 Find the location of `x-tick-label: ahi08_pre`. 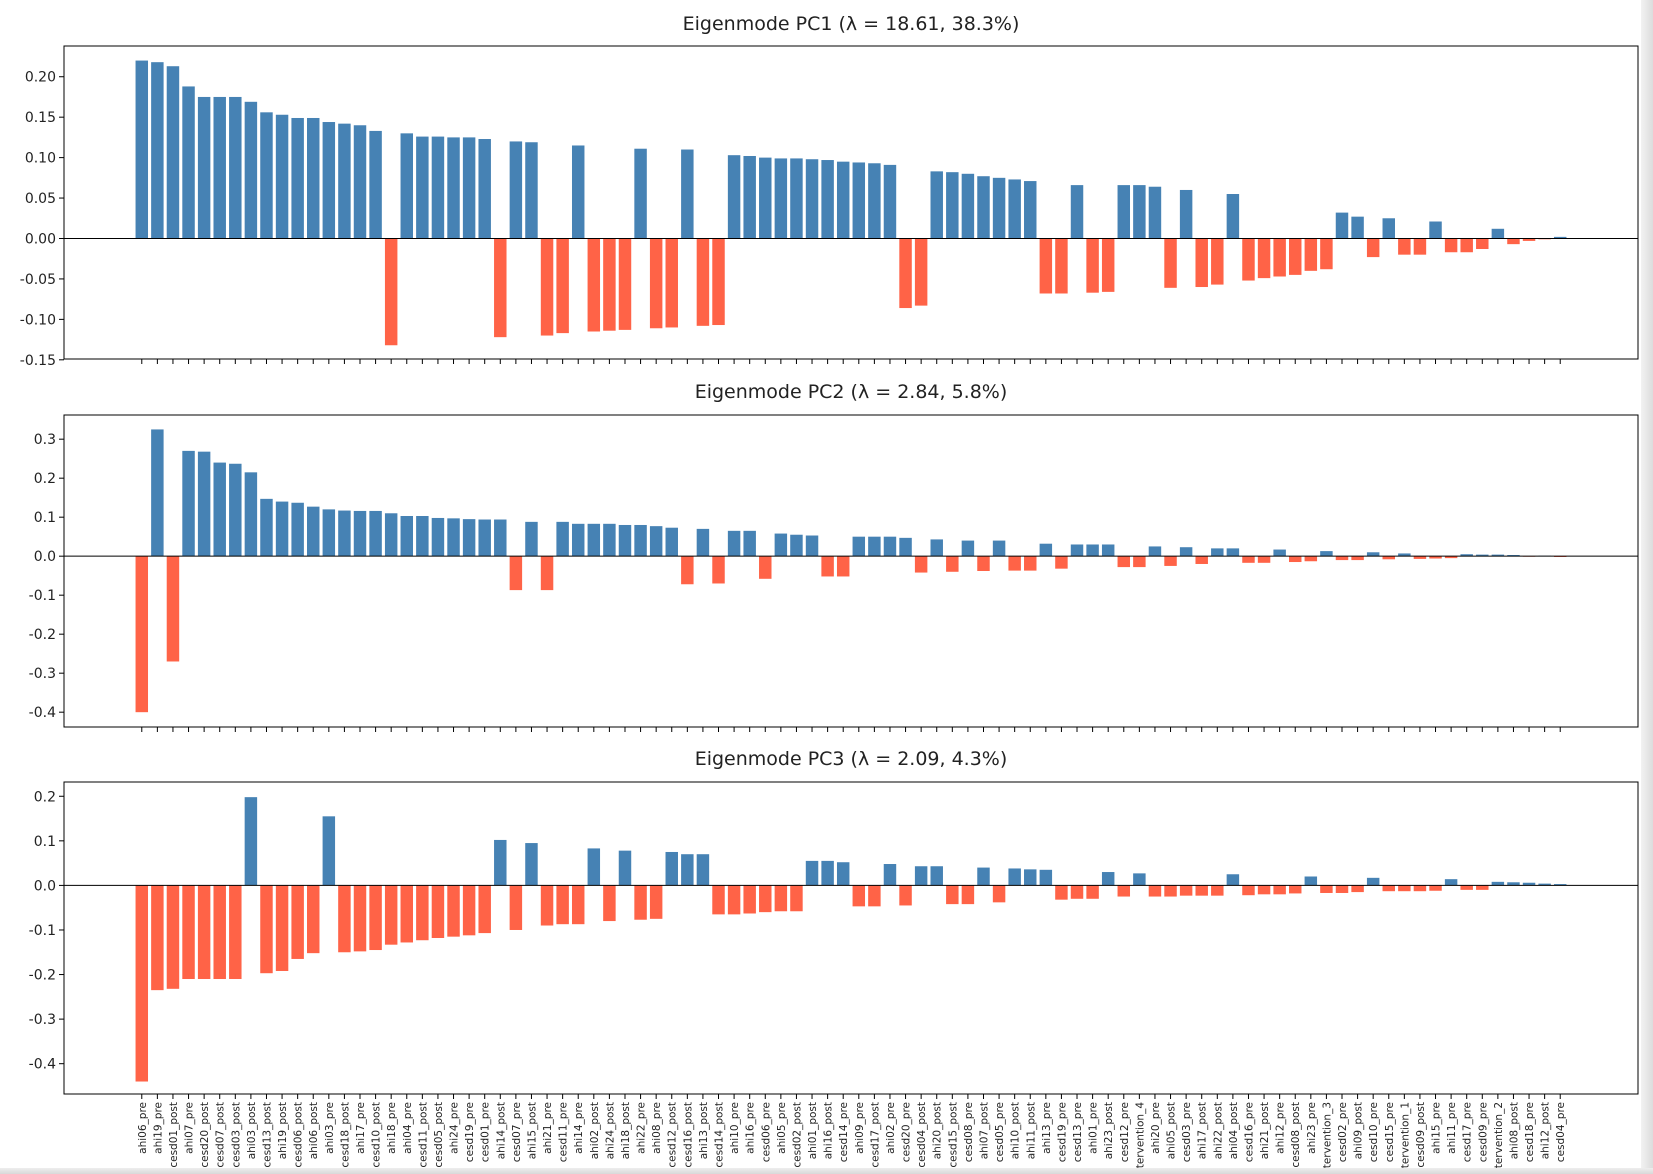

x-tick-label: ahi08_pre is located at coordinates (657, 1128).